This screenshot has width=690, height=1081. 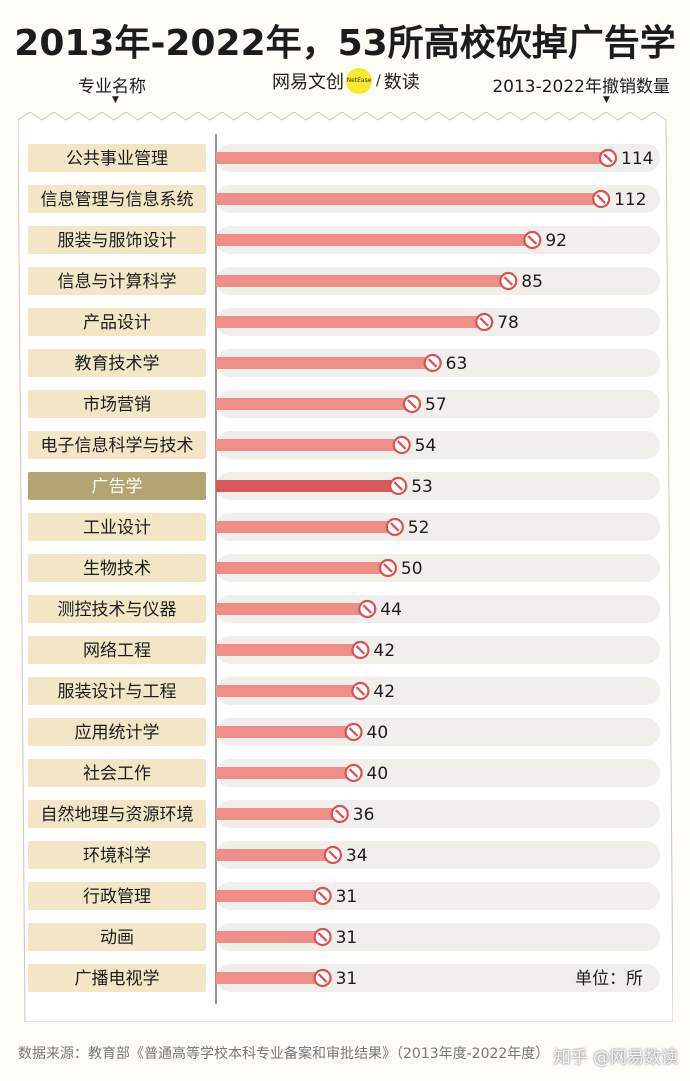 I want to click on category-label: 服装与服饰设计, so click(x=117, y=241).